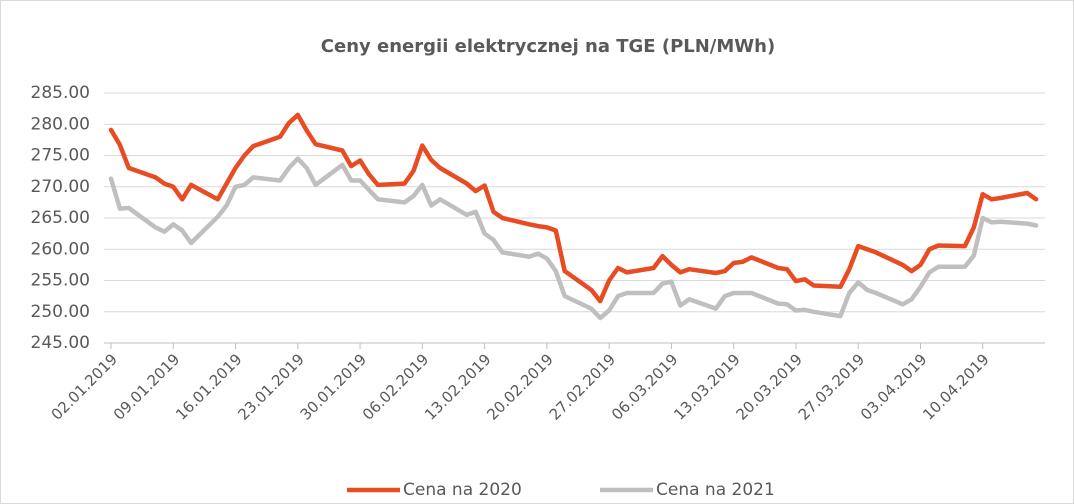 The image size is (1074, 504). I want to click on legend-label: Cena na 2020, so click(462, 490).